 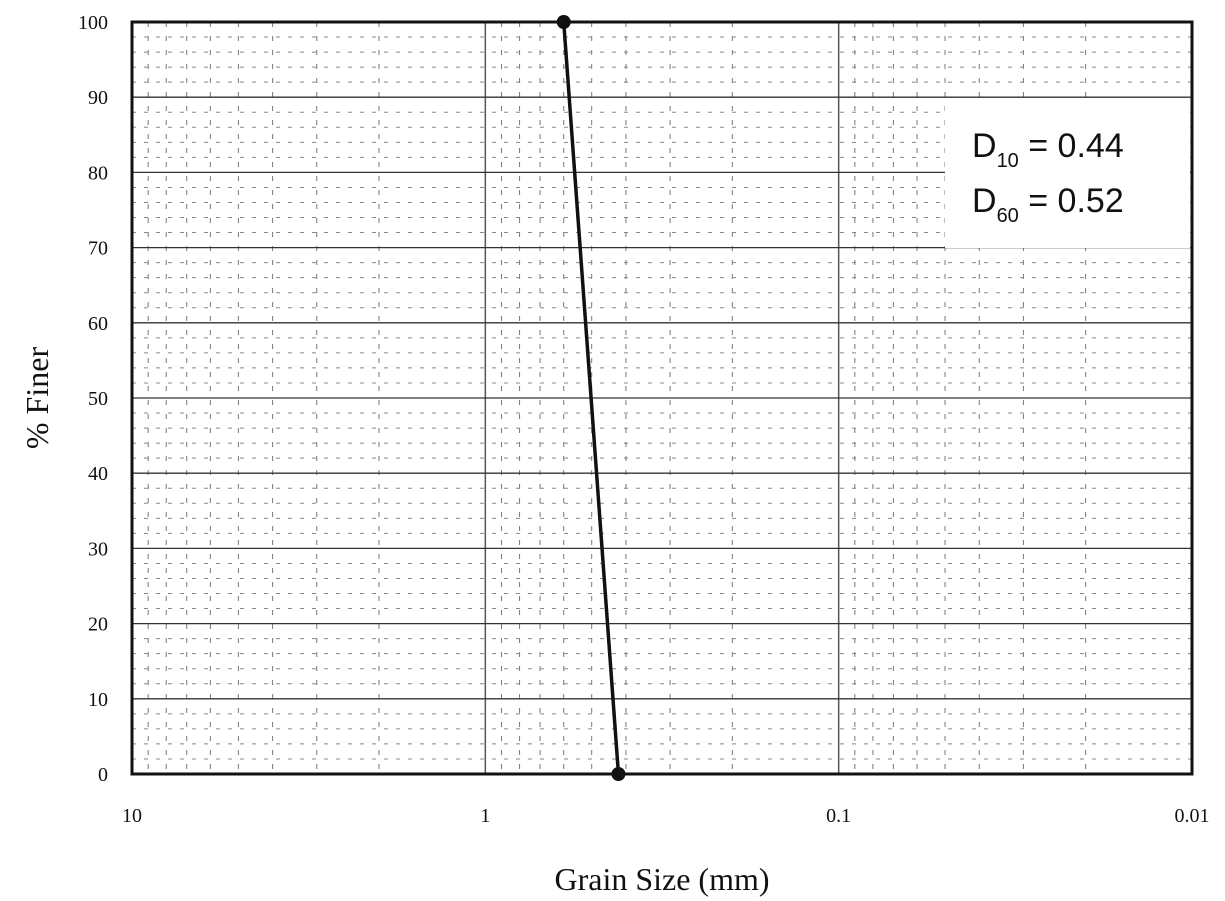 I want to click on annotation-d60: D60 = 0.52, so click(x=1048, y=204).